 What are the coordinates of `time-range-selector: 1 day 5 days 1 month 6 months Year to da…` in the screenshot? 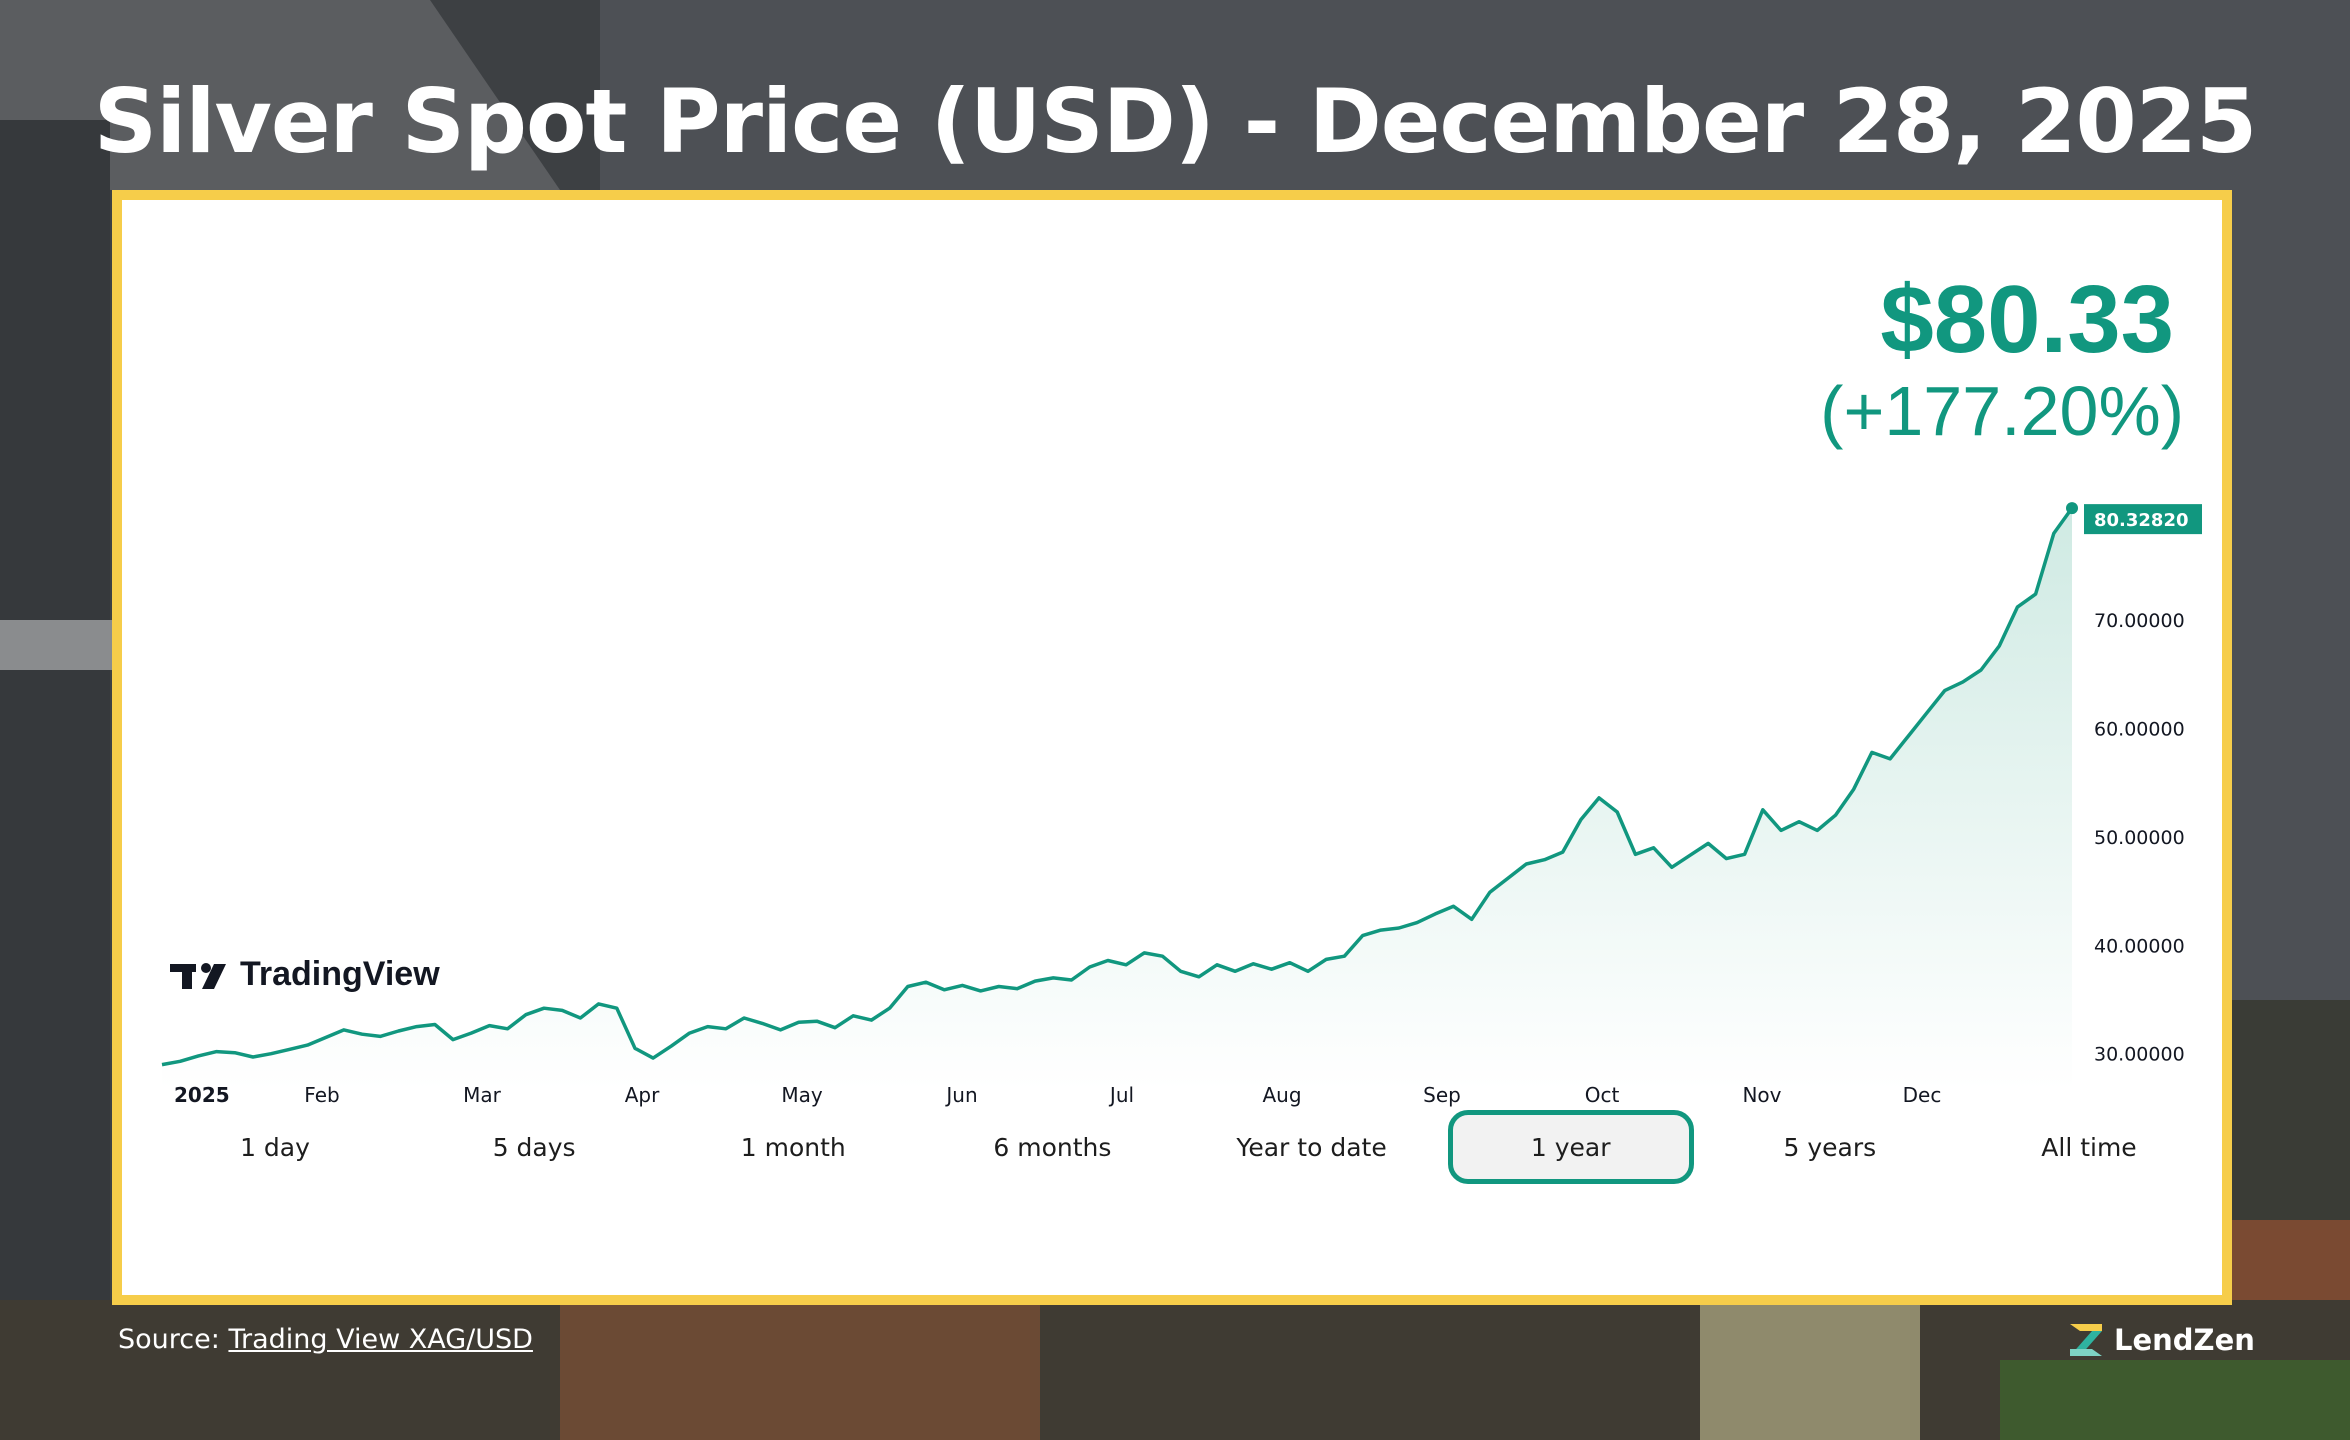 It's located at (1182, 1147).